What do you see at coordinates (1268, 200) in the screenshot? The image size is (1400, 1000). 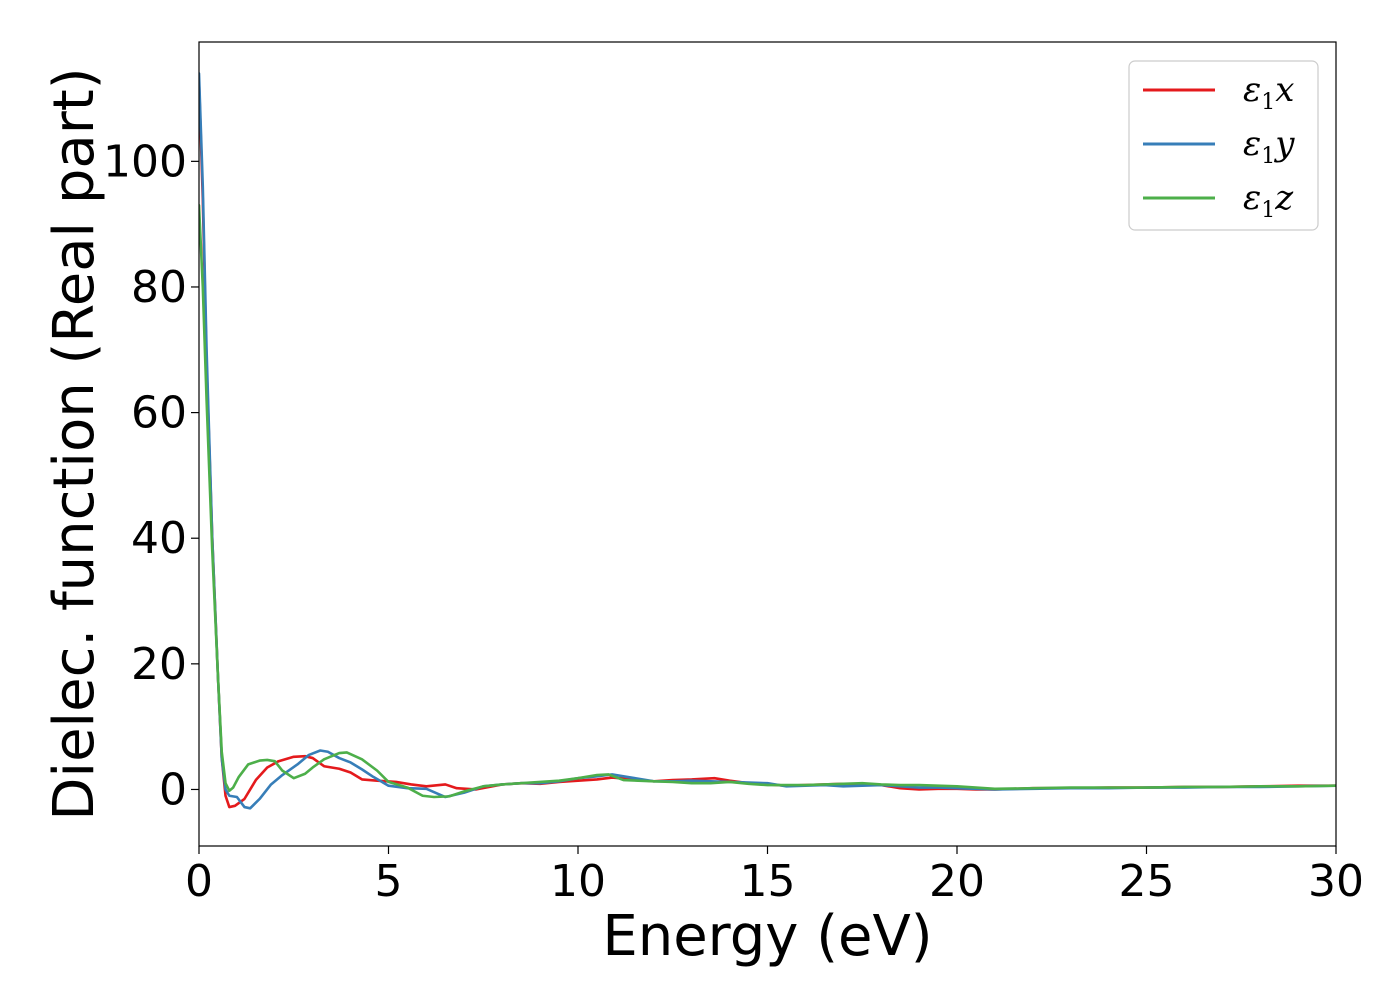 I see `legend-label: ε1z` at bounding box center [1268, 200].